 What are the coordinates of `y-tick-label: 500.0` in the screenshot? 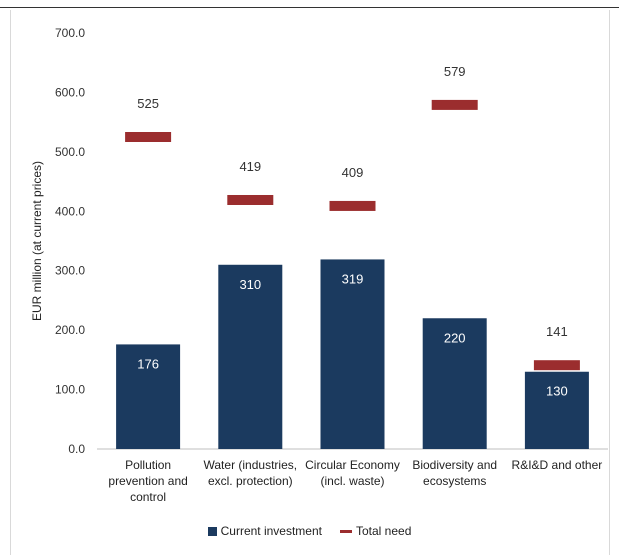 It's located at (70, 152).